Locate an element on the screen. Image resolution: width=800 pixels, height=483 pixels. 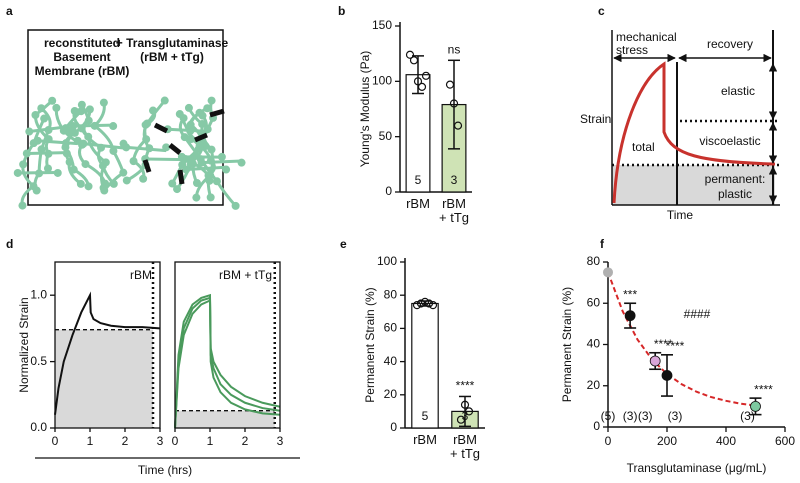
x-tick-label: 1 is located at coordinates (210, 441).